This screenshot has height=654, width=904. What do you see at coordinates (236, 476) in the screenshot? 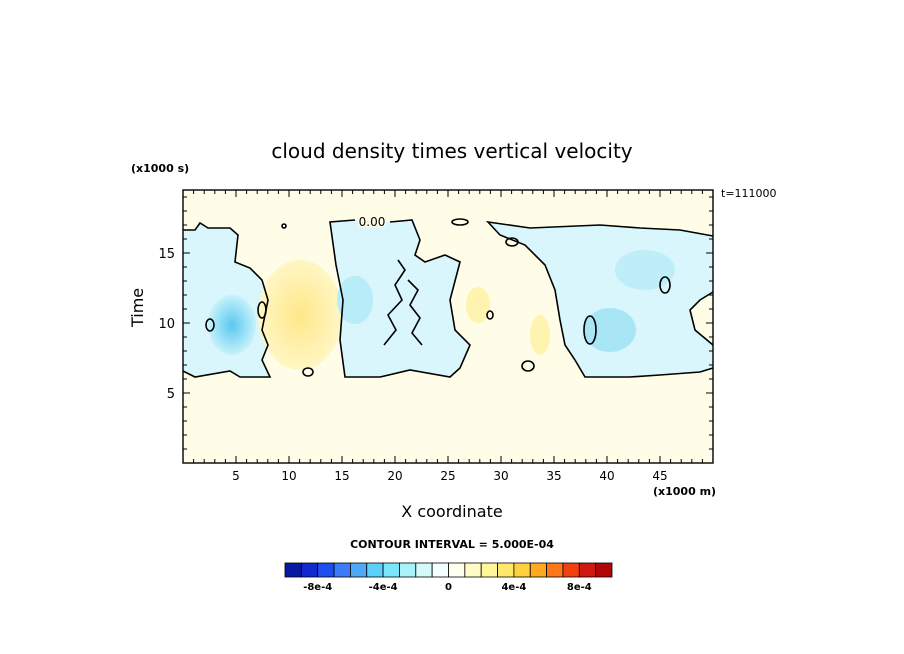
I see `x-tick-label: 5` at bounding box center [236, 476].